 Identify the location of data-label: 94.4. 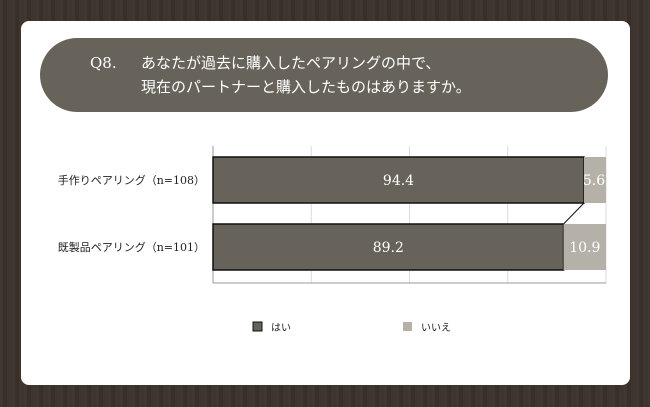
(398, 181).